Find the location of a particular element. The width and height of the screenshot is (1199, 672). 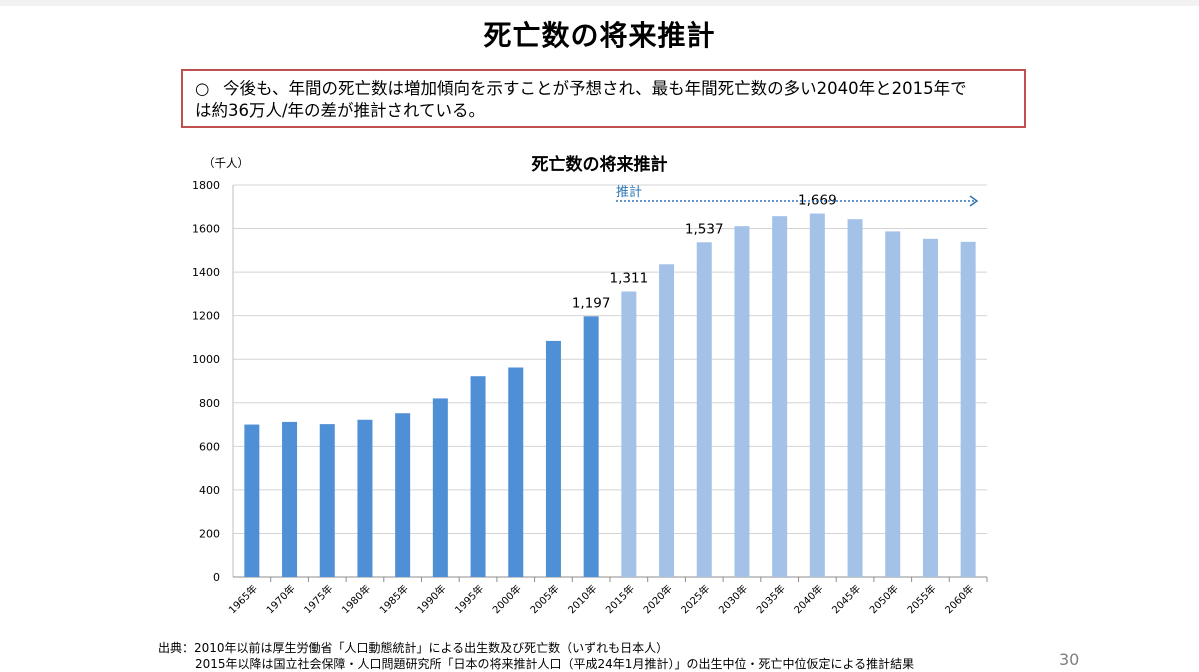

x-tick-label: 2040年 is located at coordinates (808, 599).